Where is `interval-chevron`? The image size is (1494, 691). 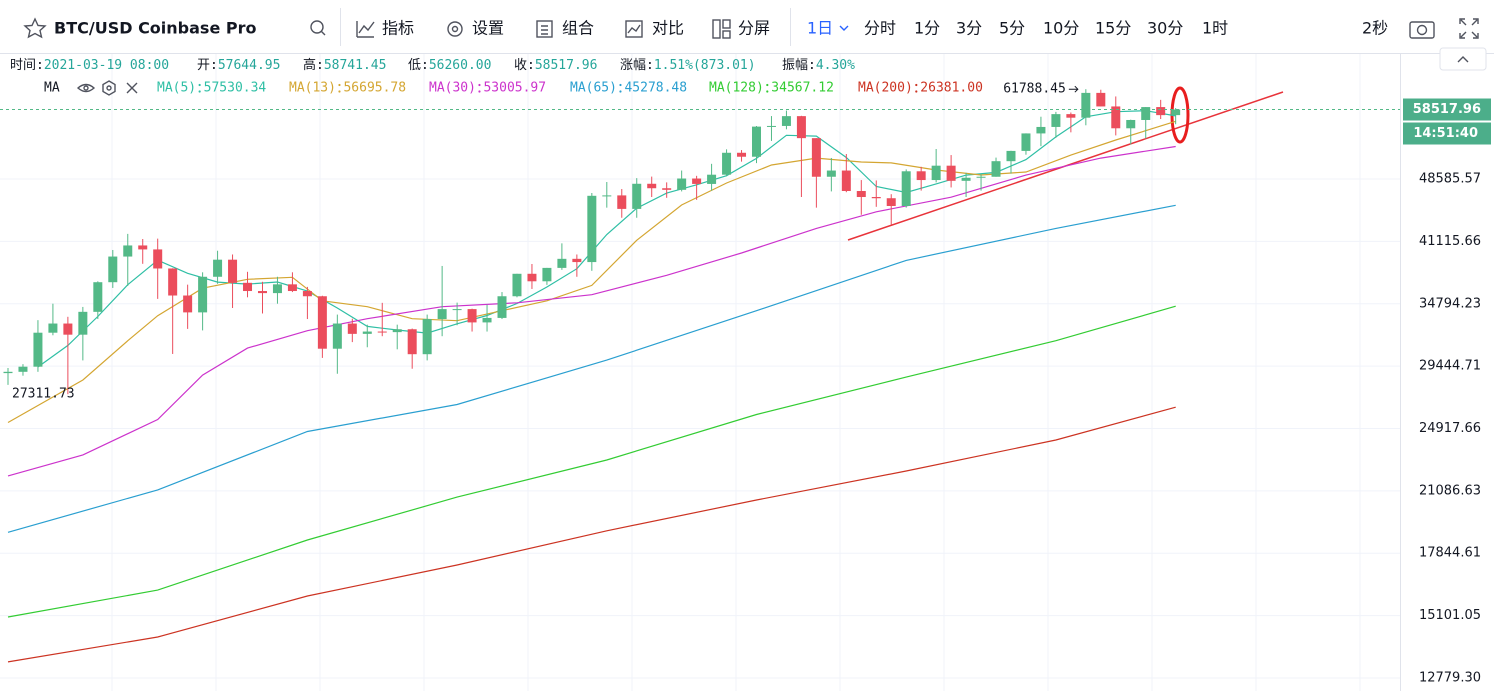
interval-chevron is located at coordinates (844, 28).